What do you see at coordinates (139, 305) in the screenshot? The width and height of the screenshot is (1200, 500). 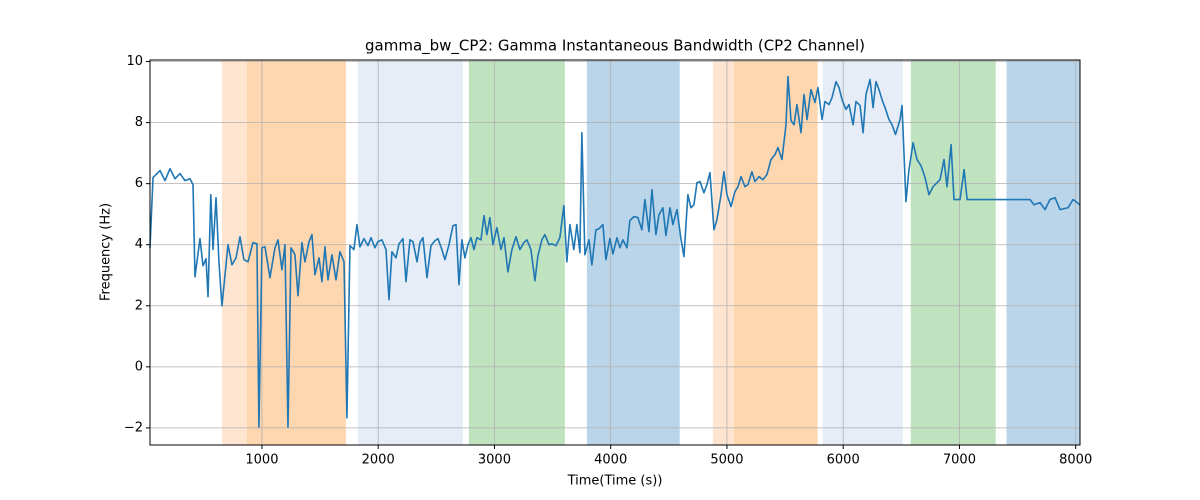 I see `y-tick-label: 2` at bounding box center [139, 305].